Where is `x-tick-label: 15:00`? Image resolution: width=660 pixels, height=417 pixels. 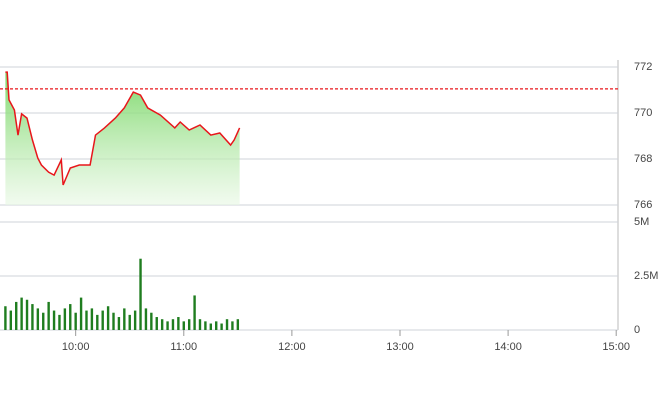
x-tick-label: 15:00 is located at coordinates (616, 347).